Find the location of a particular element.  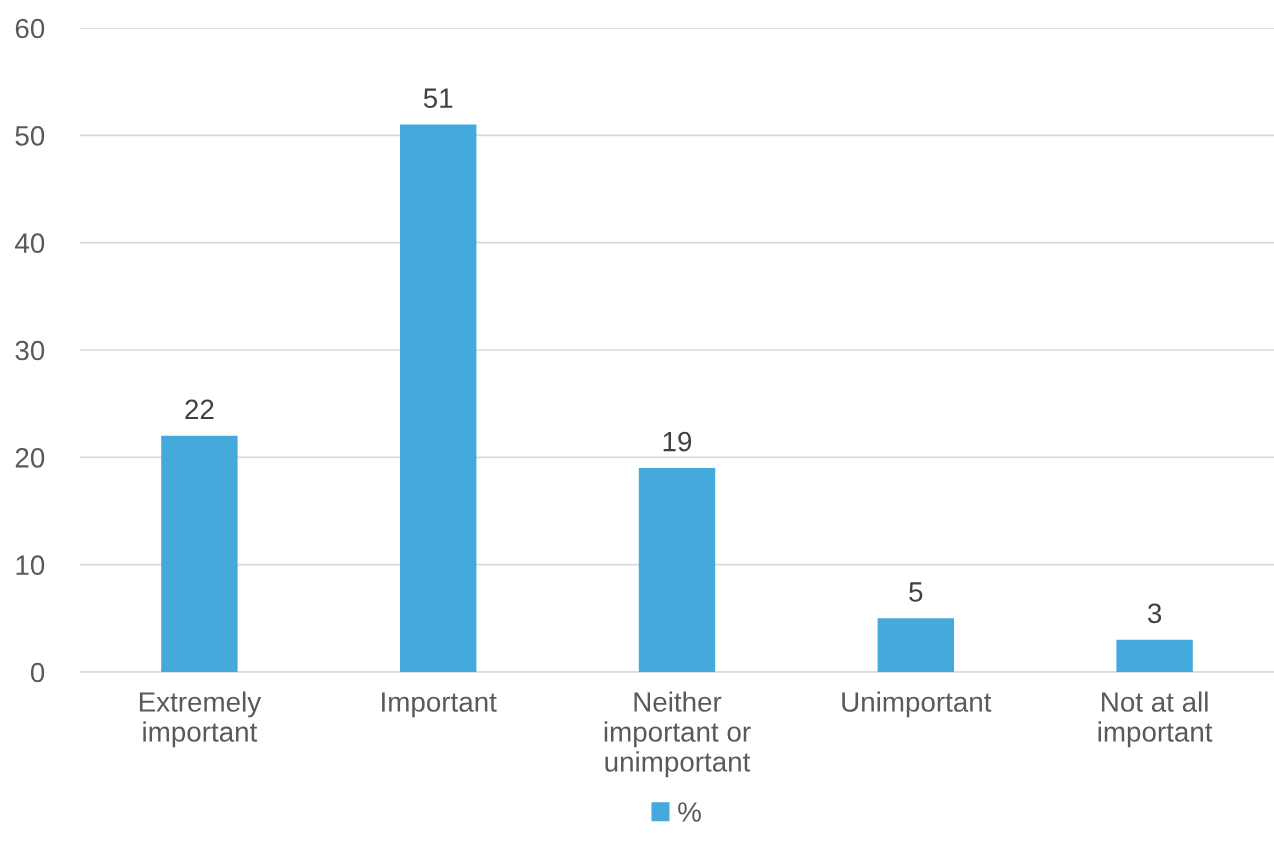

y-tick-label: 50 is located at coordinates (30, 136).